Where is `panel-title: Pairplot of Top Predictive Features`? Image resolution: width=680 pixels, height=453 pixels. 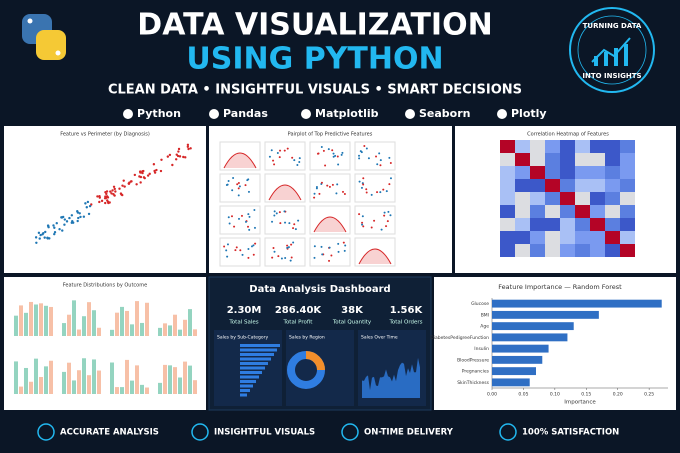
panel-title: Pairplot of Top Predictive Features is located at coordinates (330, 135).